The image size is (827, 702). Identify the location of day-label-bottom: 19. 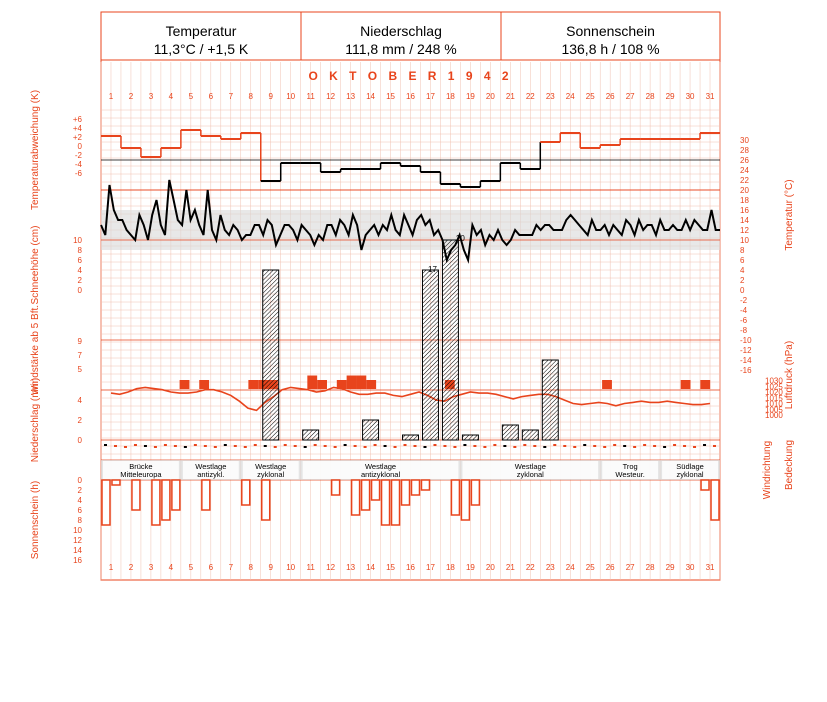
(470, 567).